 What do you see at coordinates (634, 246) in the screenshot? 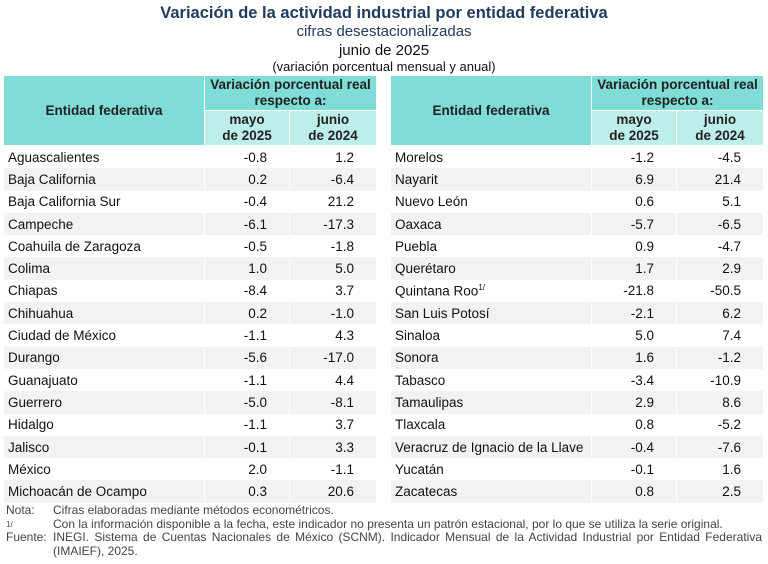
I see `value-may-2025: 0.9` at bounding box center [634, 246].